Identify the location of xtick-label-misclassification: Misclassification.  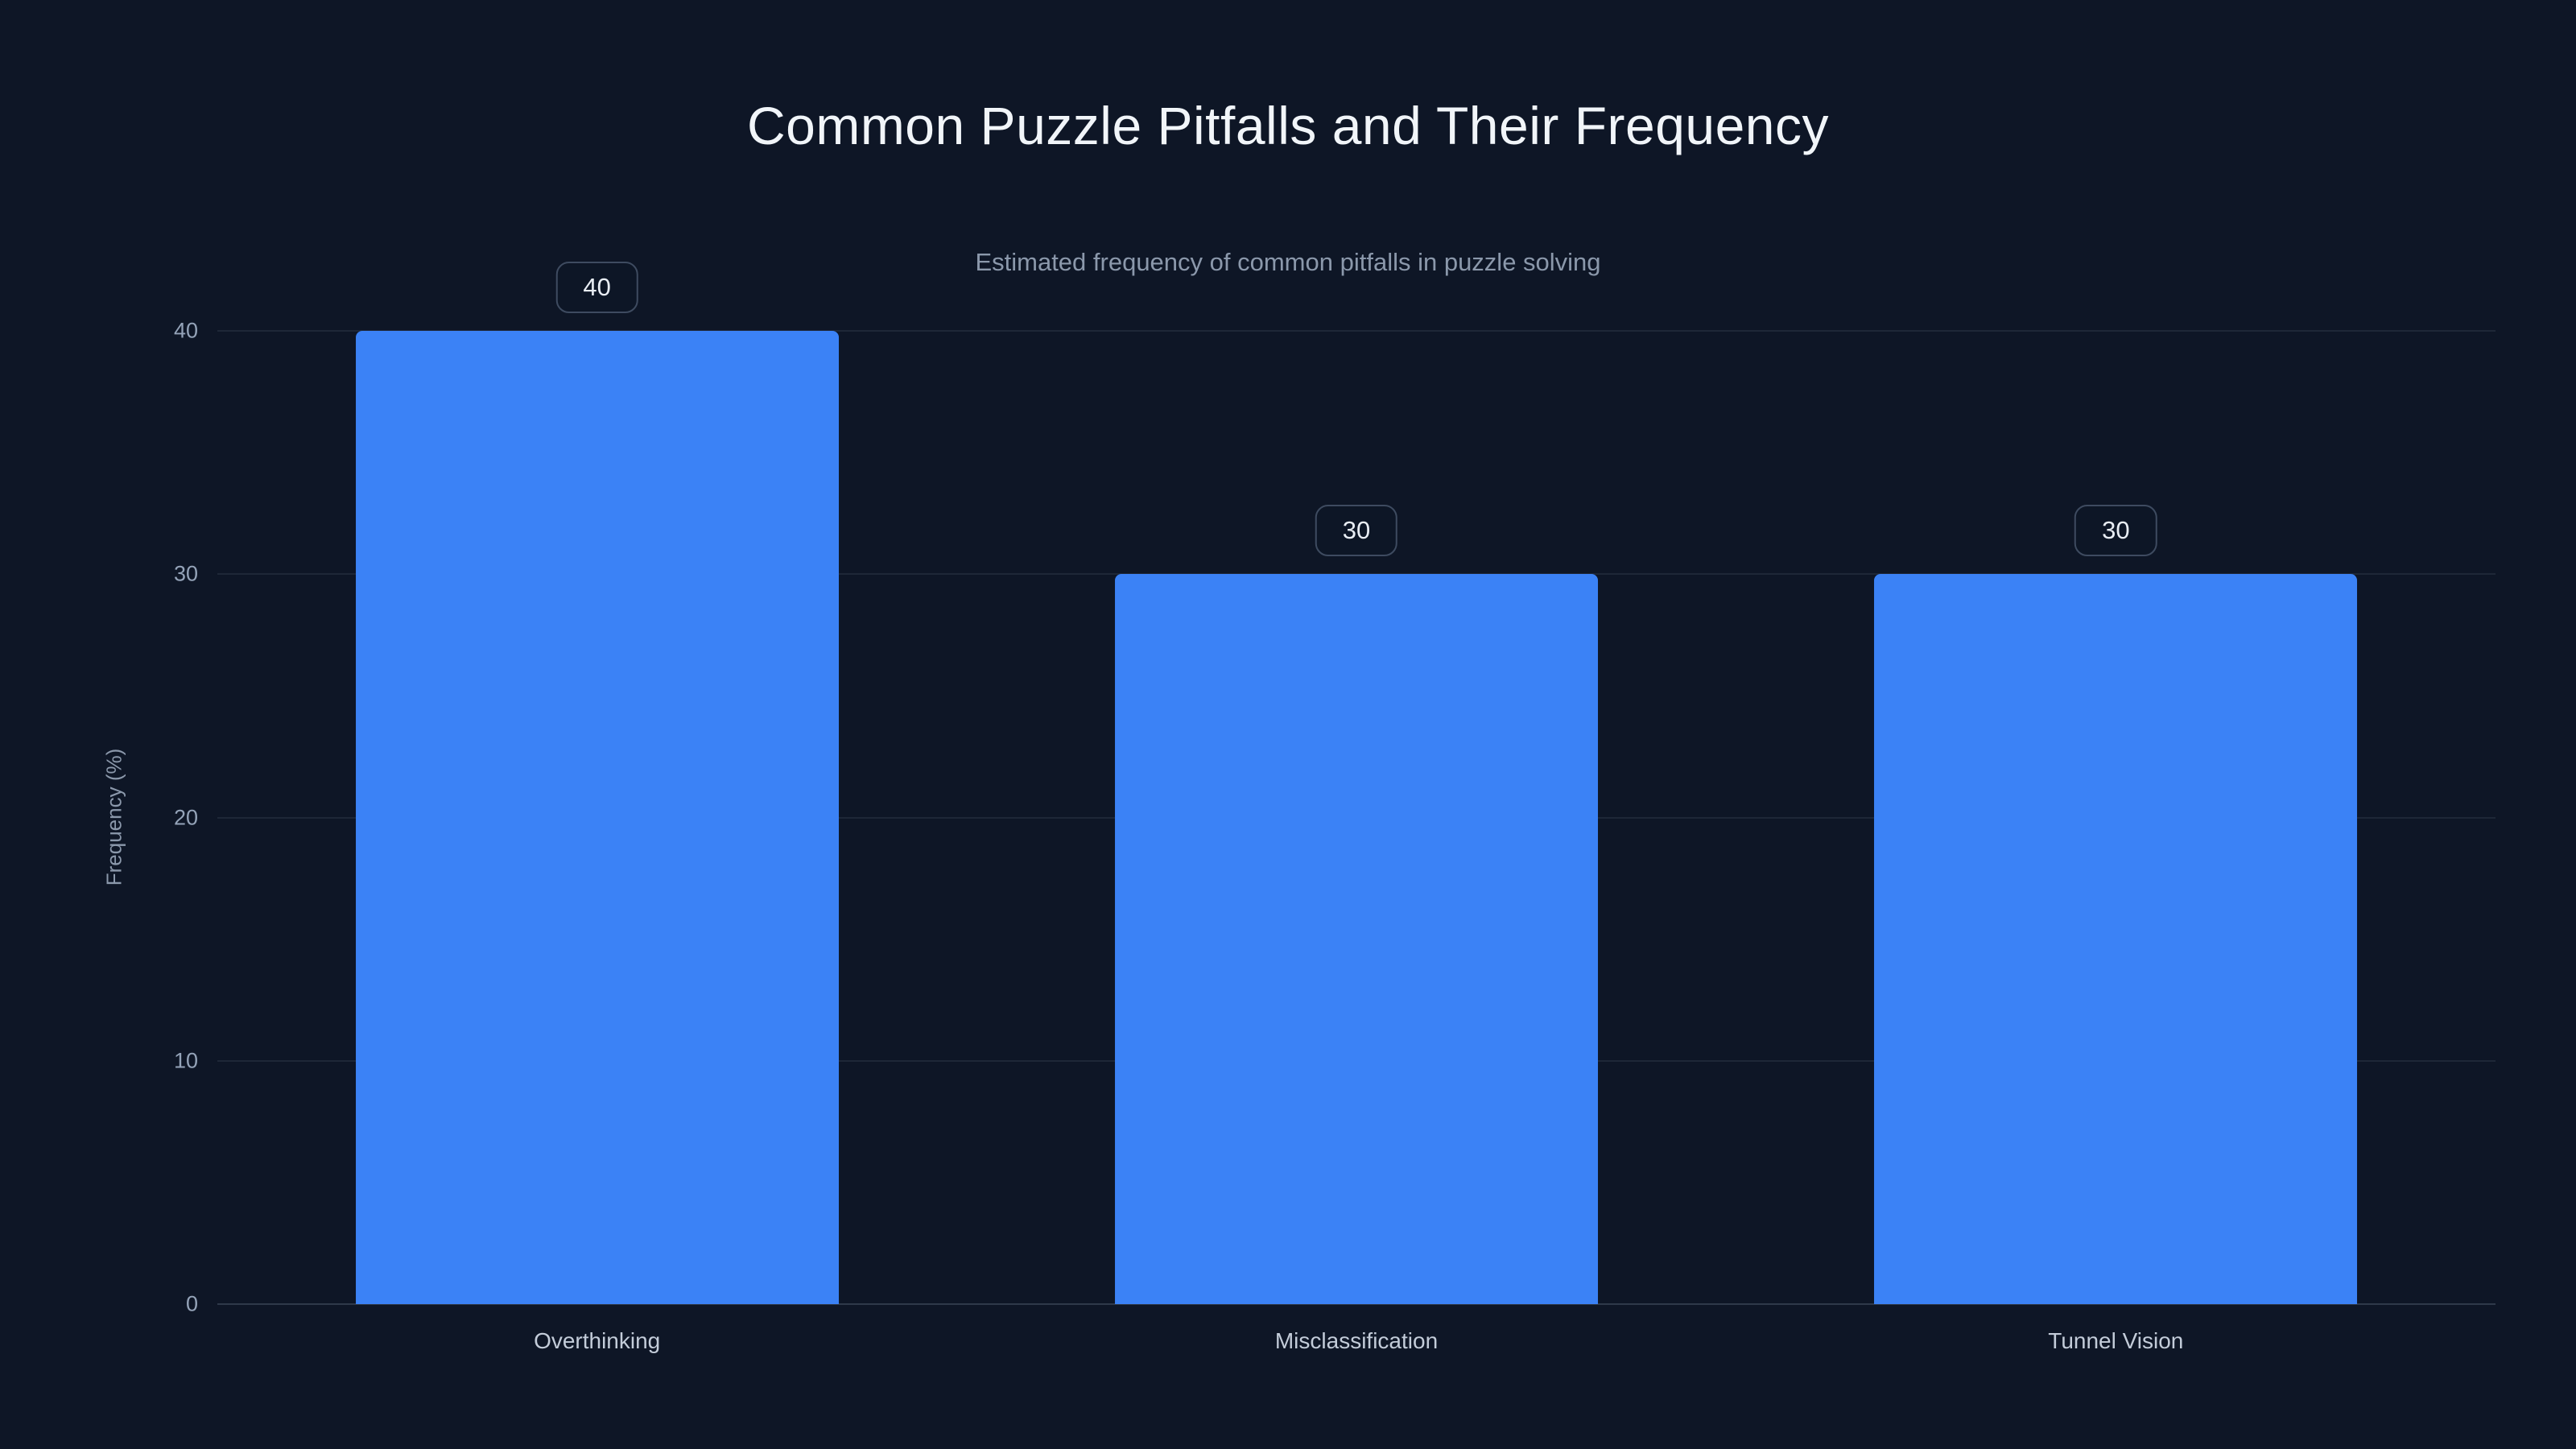
(1356, 1340).